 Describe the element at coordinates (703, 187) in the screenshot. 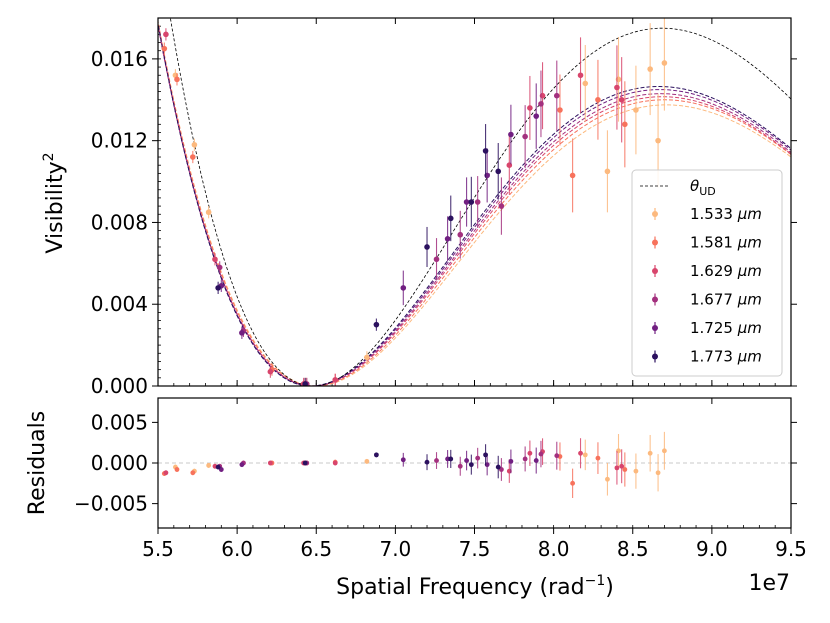

I see `legend-ud-label: θUD` at that location.